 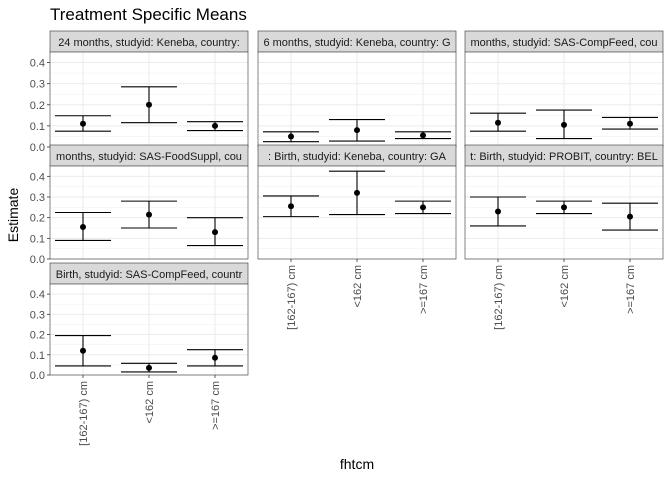 What do you see at coordinates (13, 215) in the screenshot?
I see `y-axis-title: Estimate` at bounding box center [13, 215].